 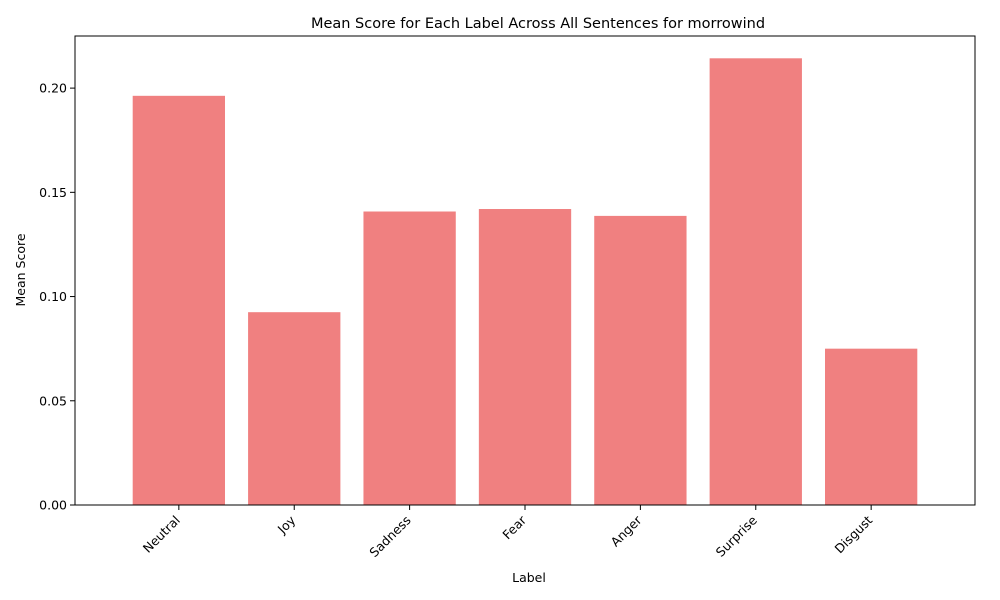 I want to click on x-tick-label: Disgust, so click(x=854, y=534).